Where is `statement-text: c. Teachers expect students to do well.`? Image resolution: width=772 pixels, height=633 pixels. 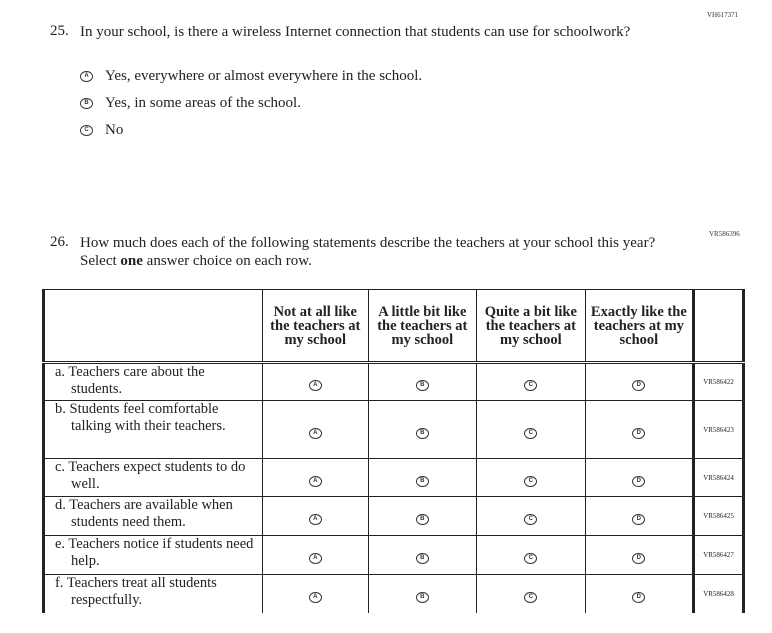 statement-text: c. Teachers expect students to do well. is located at coordinates (150, 475).